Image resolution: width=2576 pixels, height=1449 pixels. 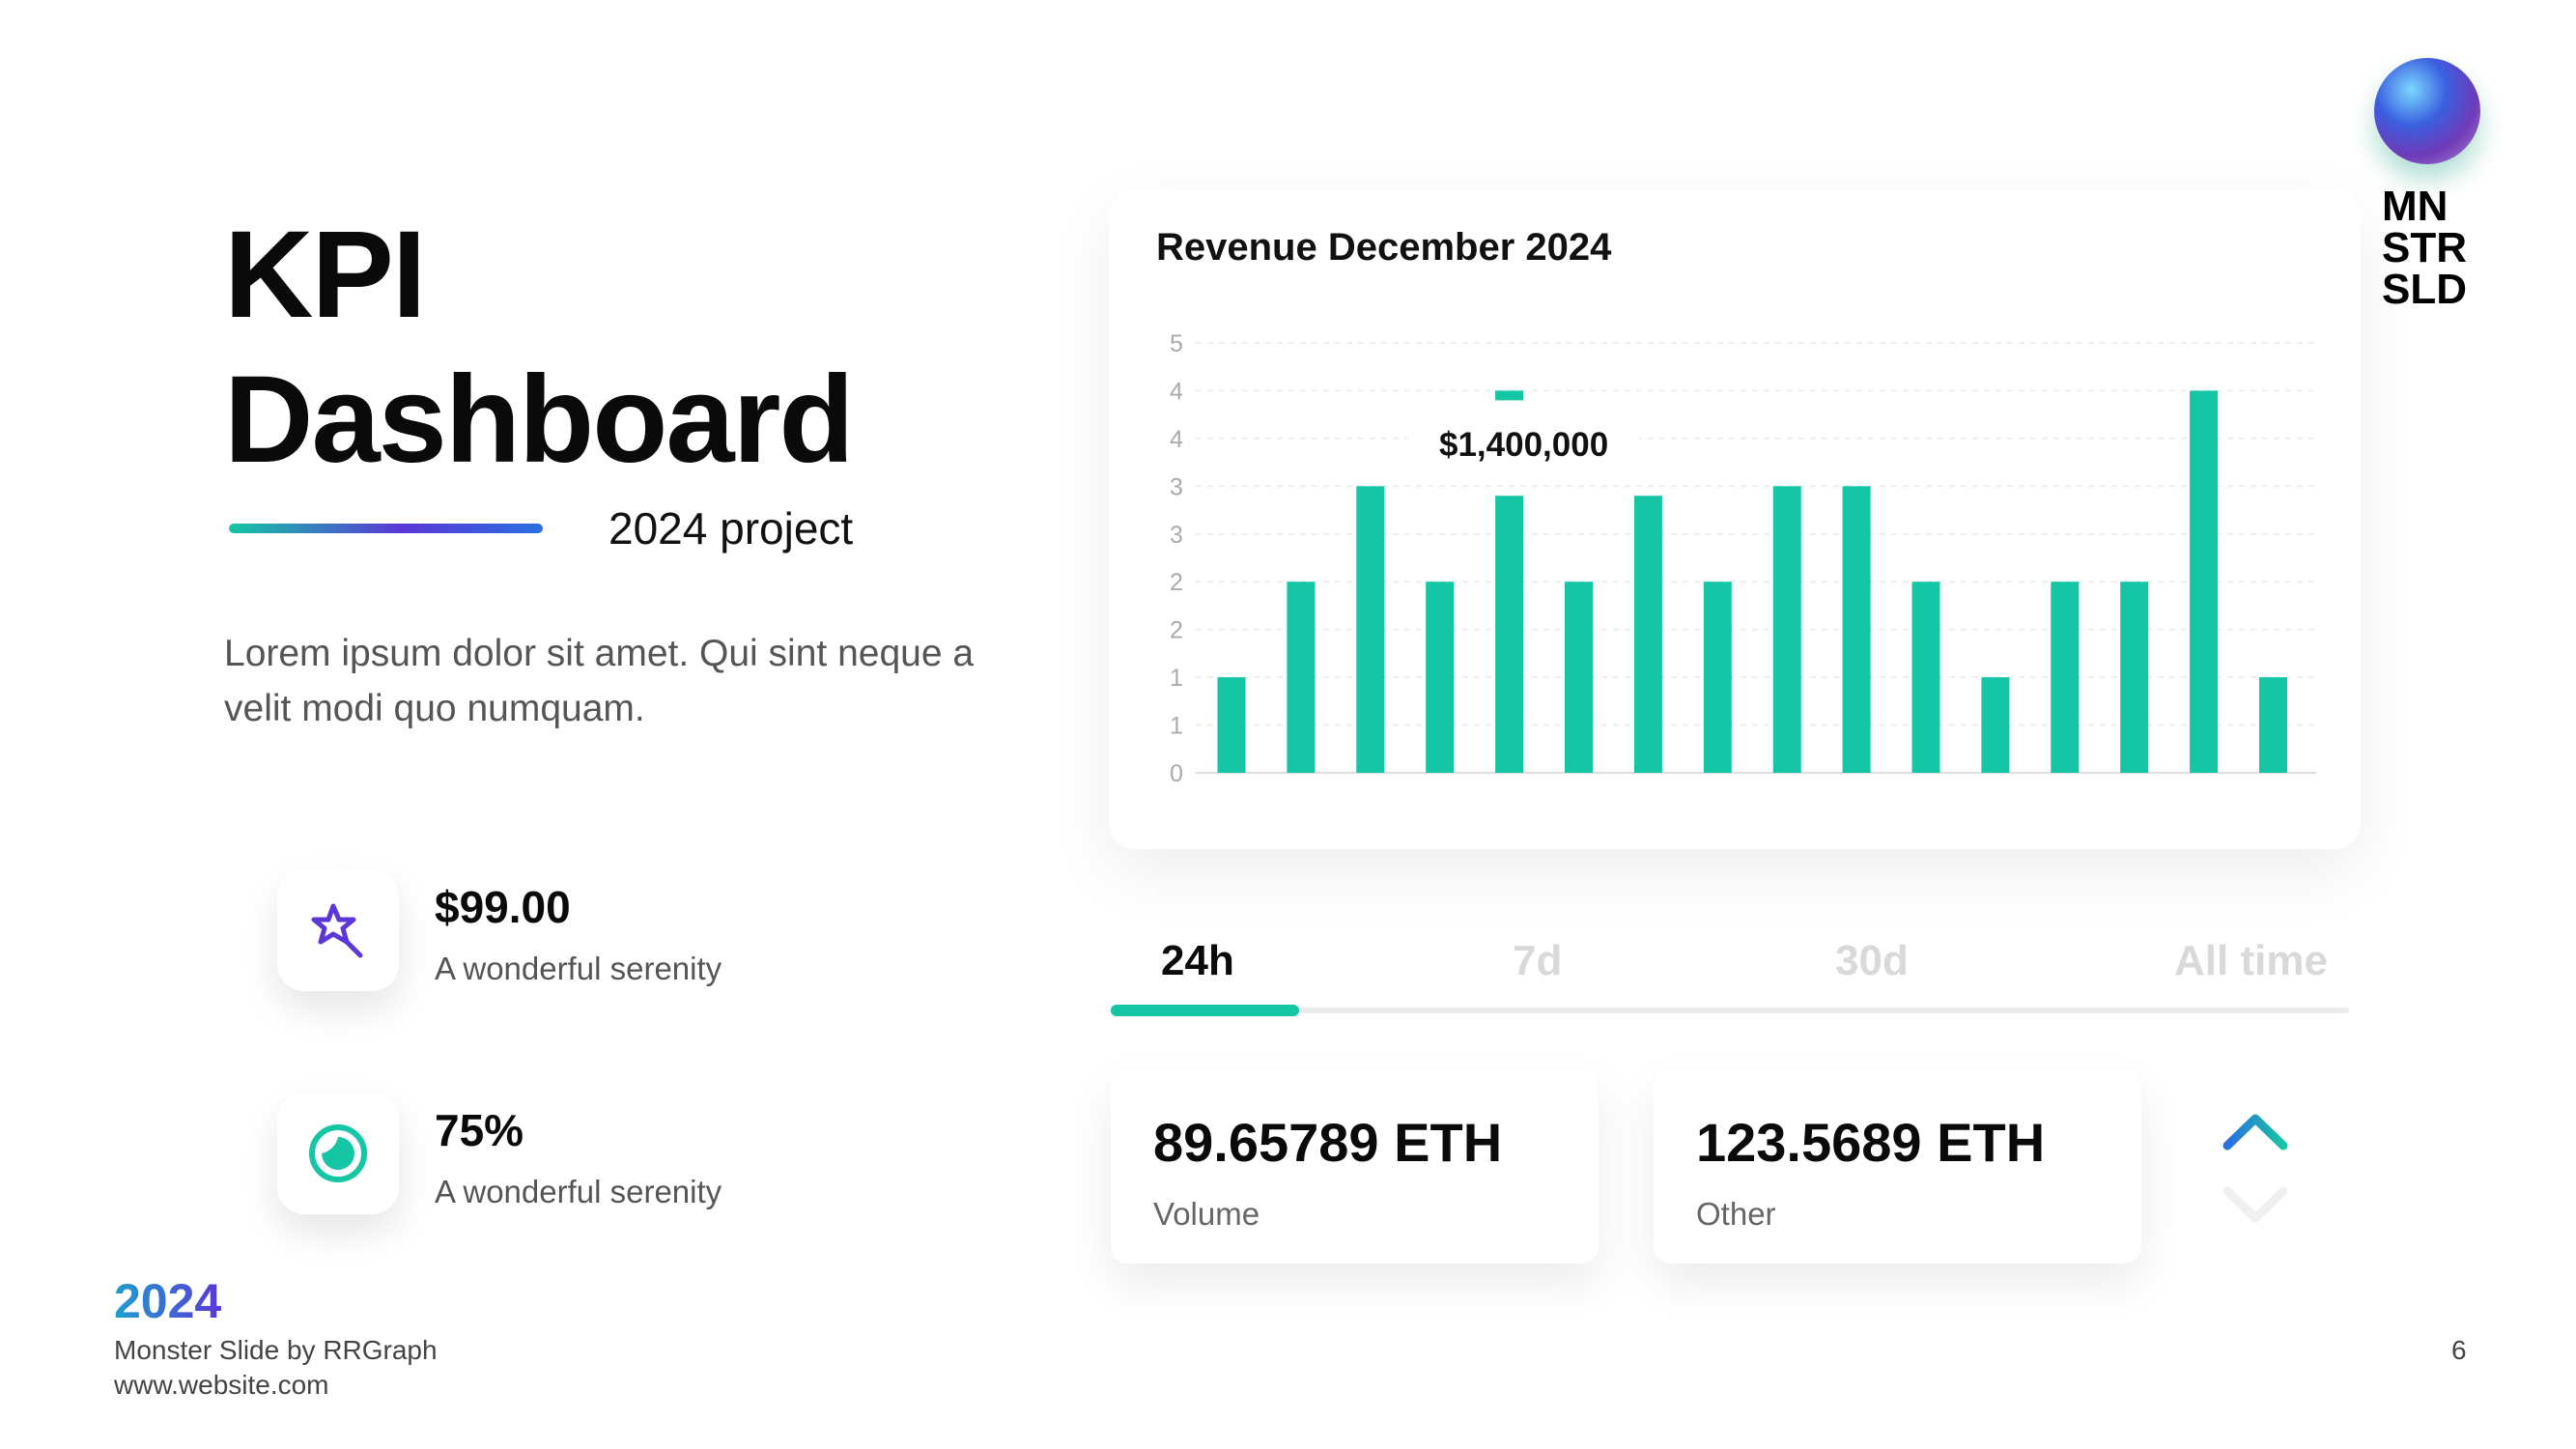 I want to click on progress-ring-icon, so click(x=338, y=1153).